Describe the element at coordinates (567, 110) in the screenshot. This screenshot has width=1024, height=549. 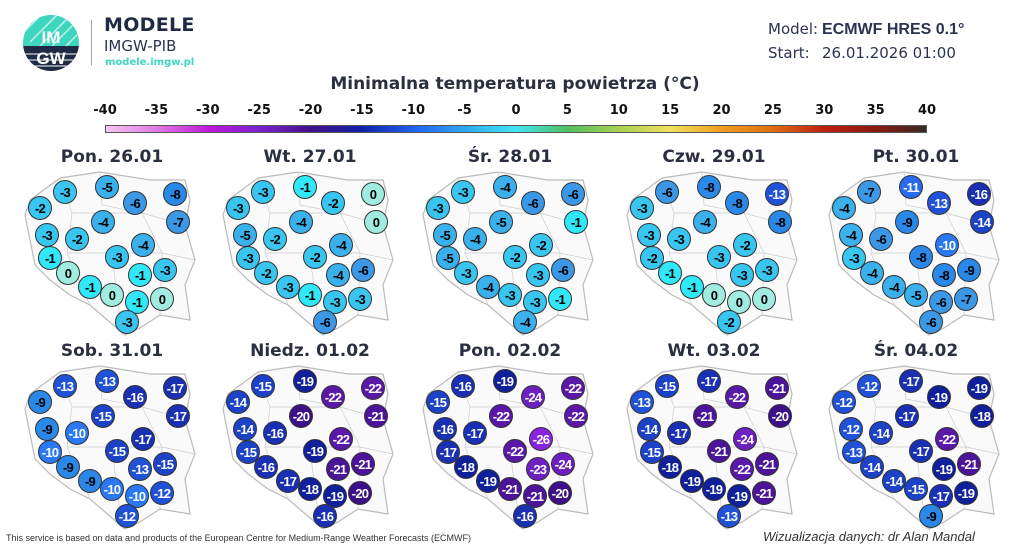
I see `colorbar-tick-label: 5` at that location.